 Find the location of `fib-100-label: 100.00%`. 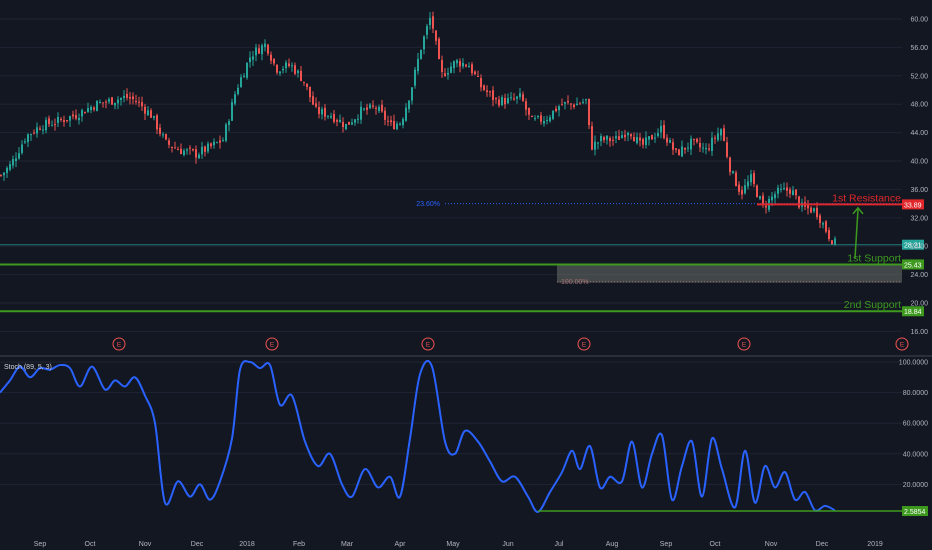

fib-100-label: 100.00% is located at coordinates (575, 282).